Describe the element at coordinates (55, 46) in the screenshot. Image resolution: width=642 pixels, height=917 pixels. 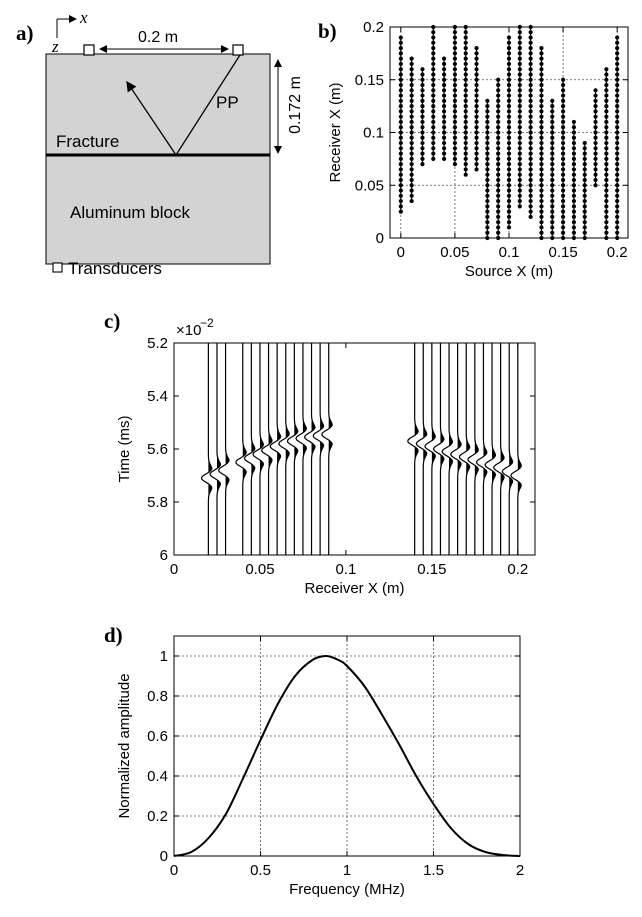
I see `z-axis-label: z` at that location.